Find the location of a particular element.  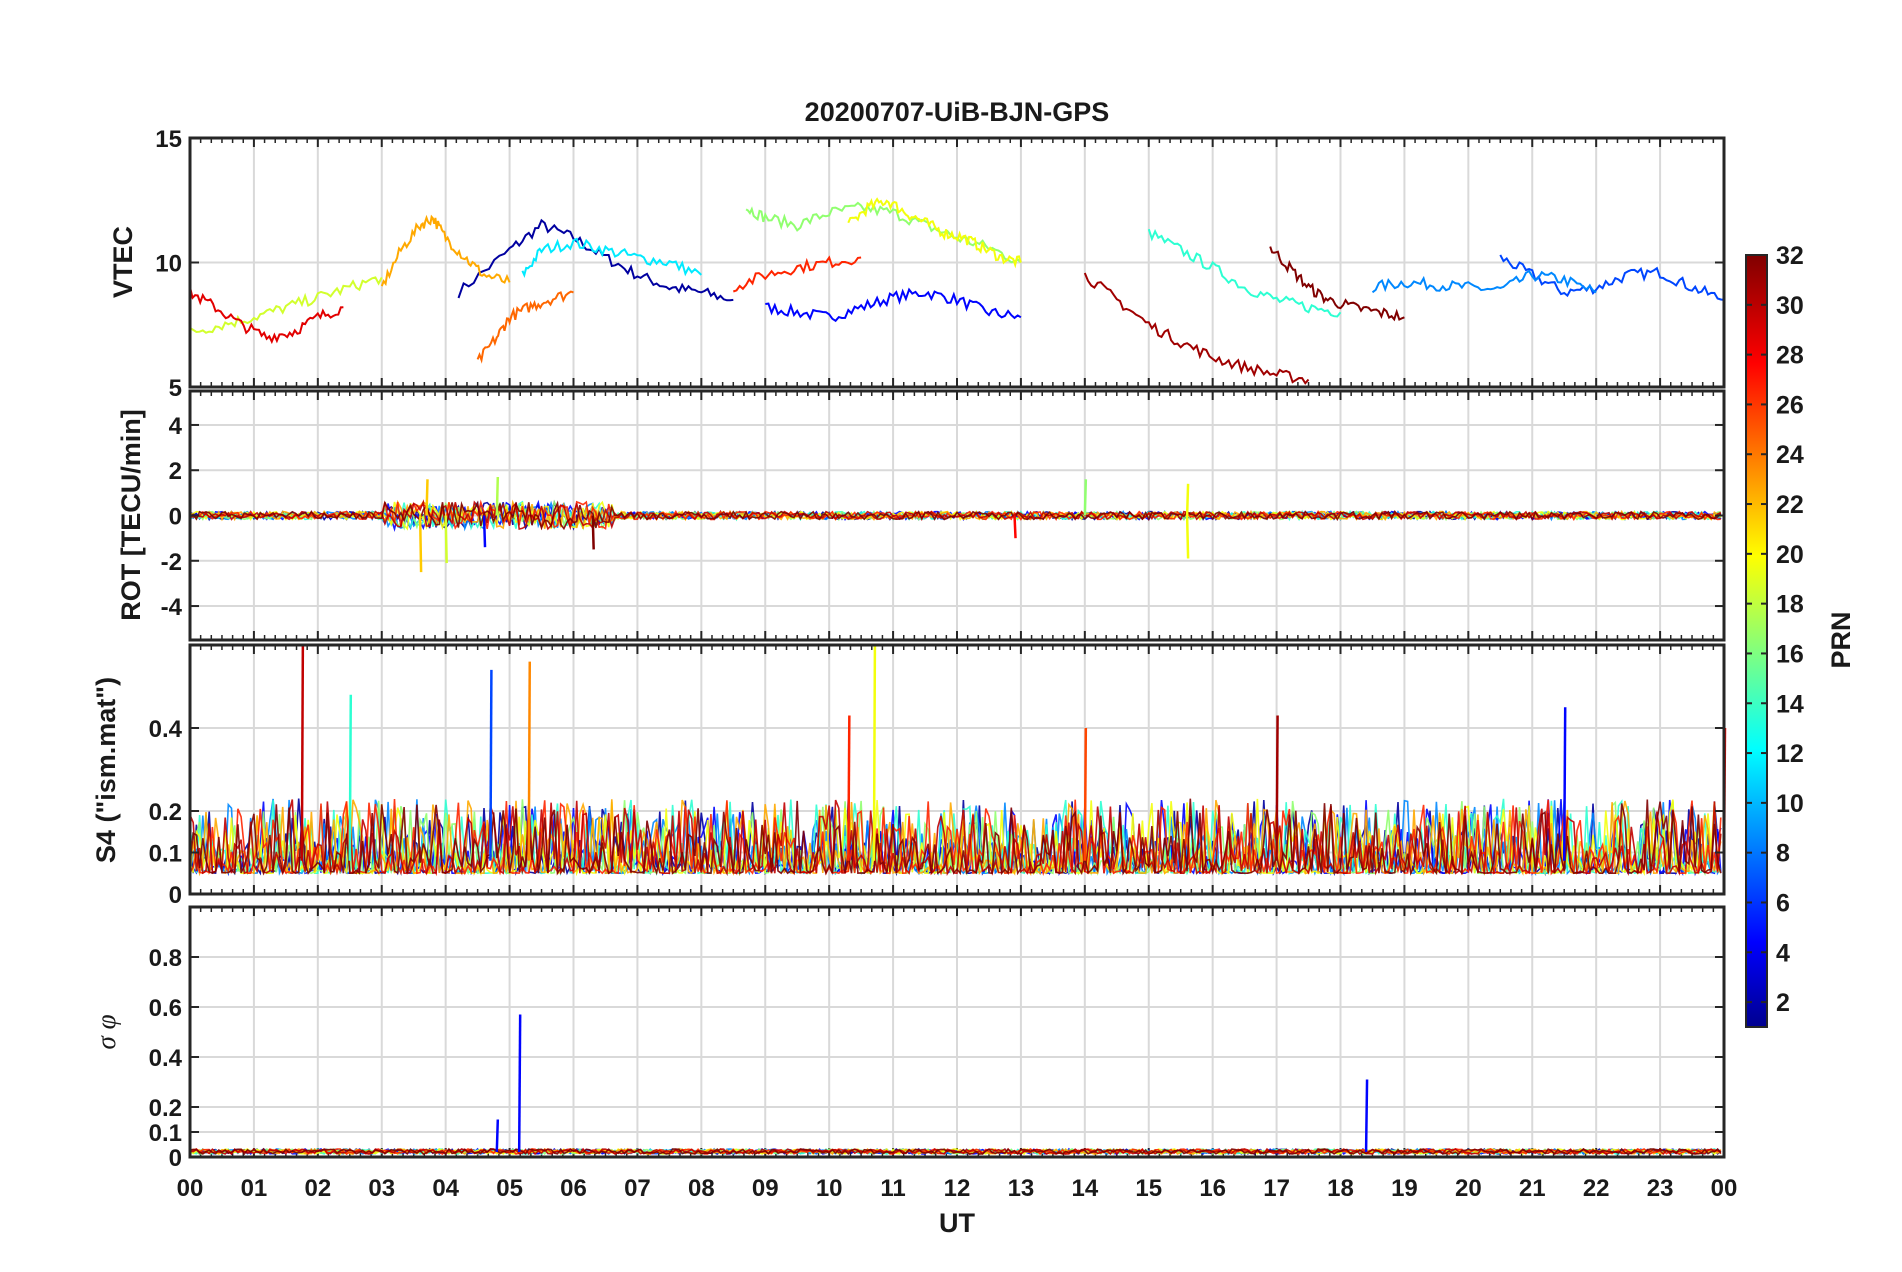

y-tick-label: 15 is located at coordinates (168, 139).